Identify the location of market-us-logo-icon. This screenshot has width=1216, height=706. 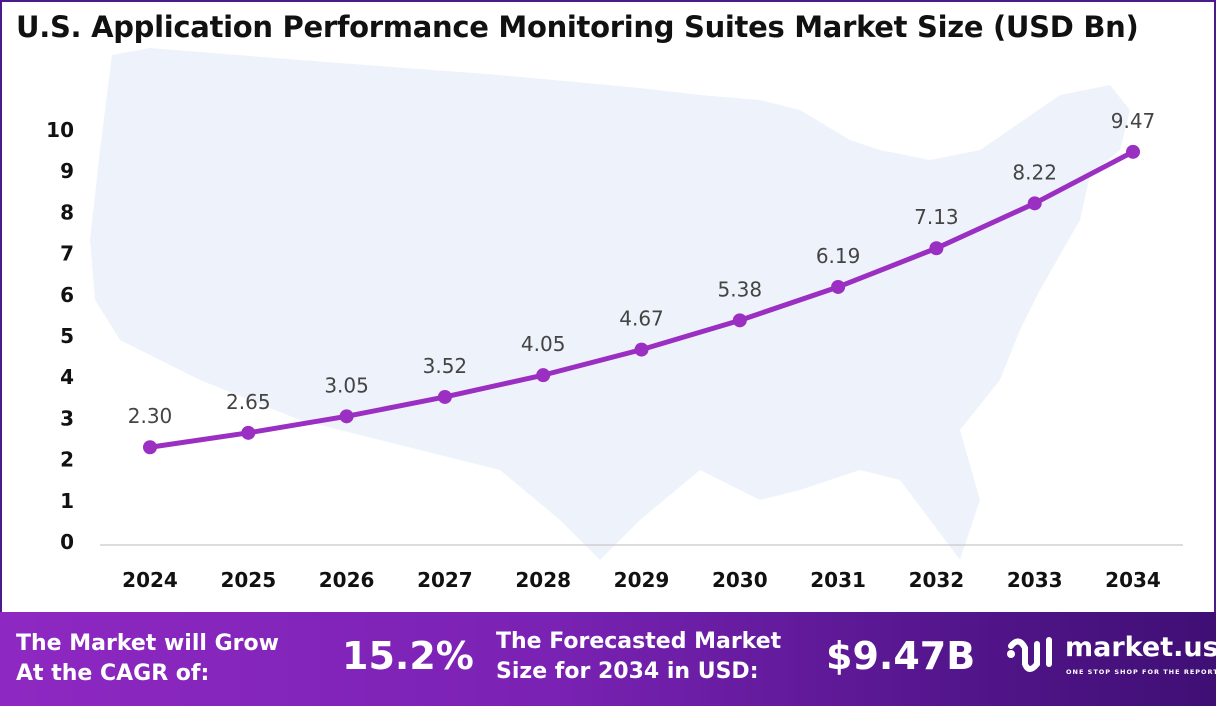
(1029, 654).